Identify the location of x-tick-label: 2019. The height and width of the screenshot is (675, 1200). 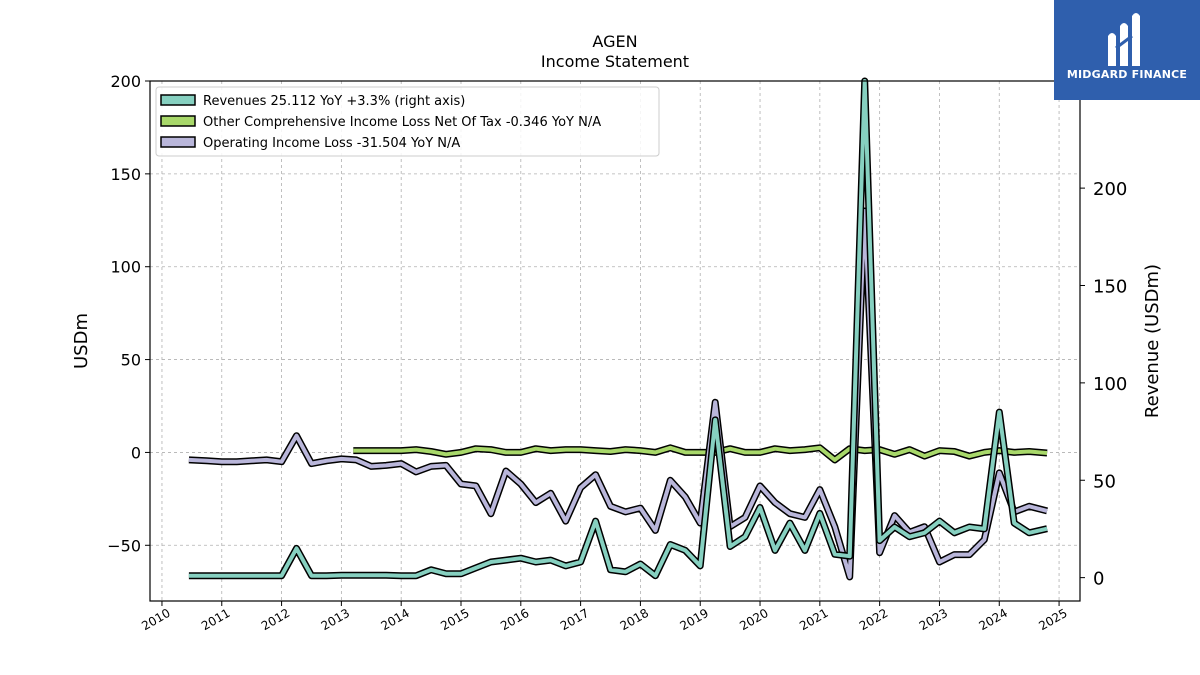
(693, 619).